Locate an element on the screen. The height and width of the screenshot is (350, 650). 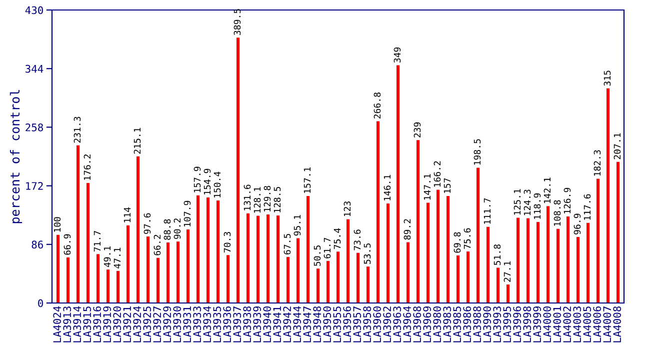
data-label: 349 is located at coordinates (397, 55).